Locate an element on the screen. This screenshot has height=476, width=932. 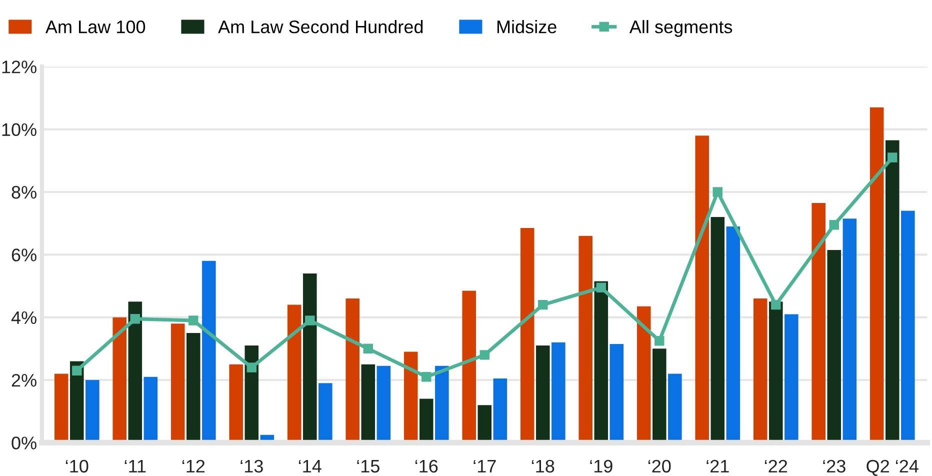
legend-label: Midsize is located at coordinates (526, 27).